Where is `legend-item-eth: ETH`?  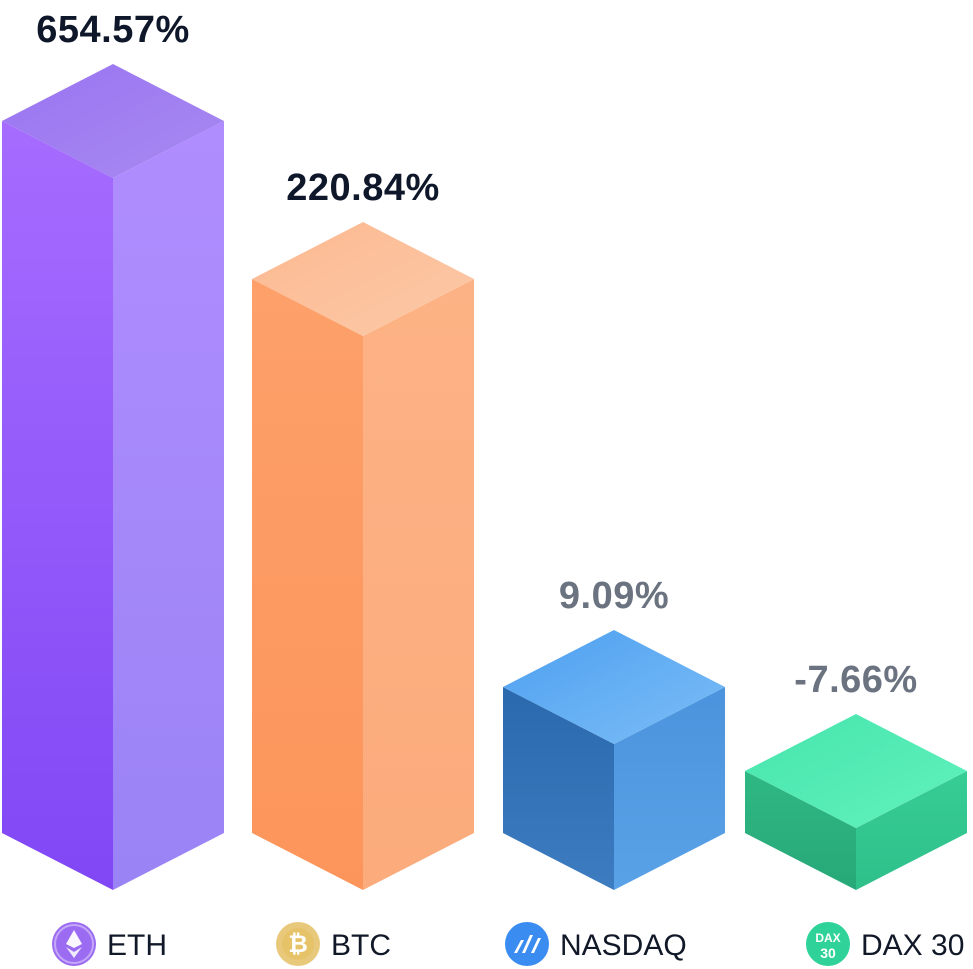
legend-item-eth: ETH is located at coordinates (109, 944).